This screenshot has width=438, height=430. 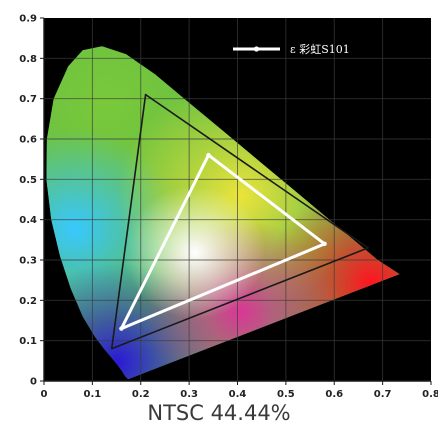 I want to click on x-tick-label: 0.1, so click(x=93, y=394).